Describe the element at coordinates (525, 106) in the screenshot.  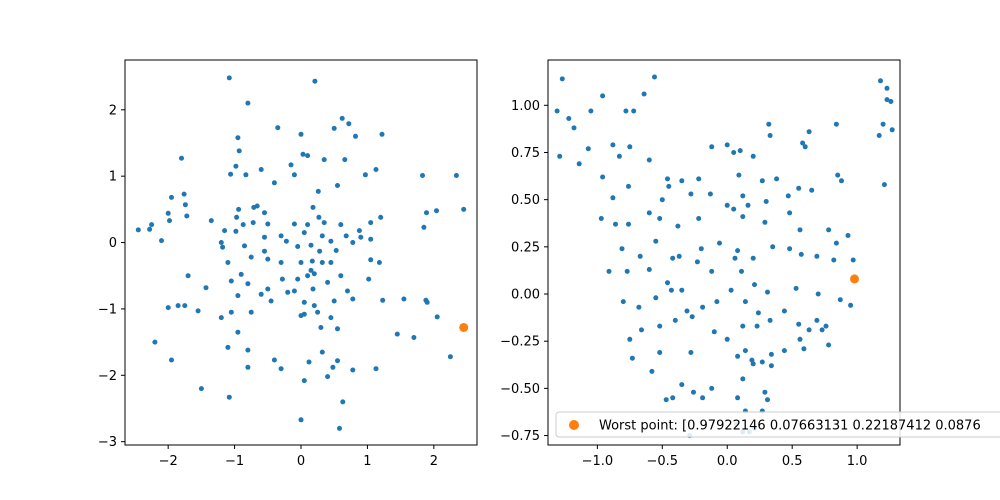
I see `right-y-tick-label: 1.00` at that location.